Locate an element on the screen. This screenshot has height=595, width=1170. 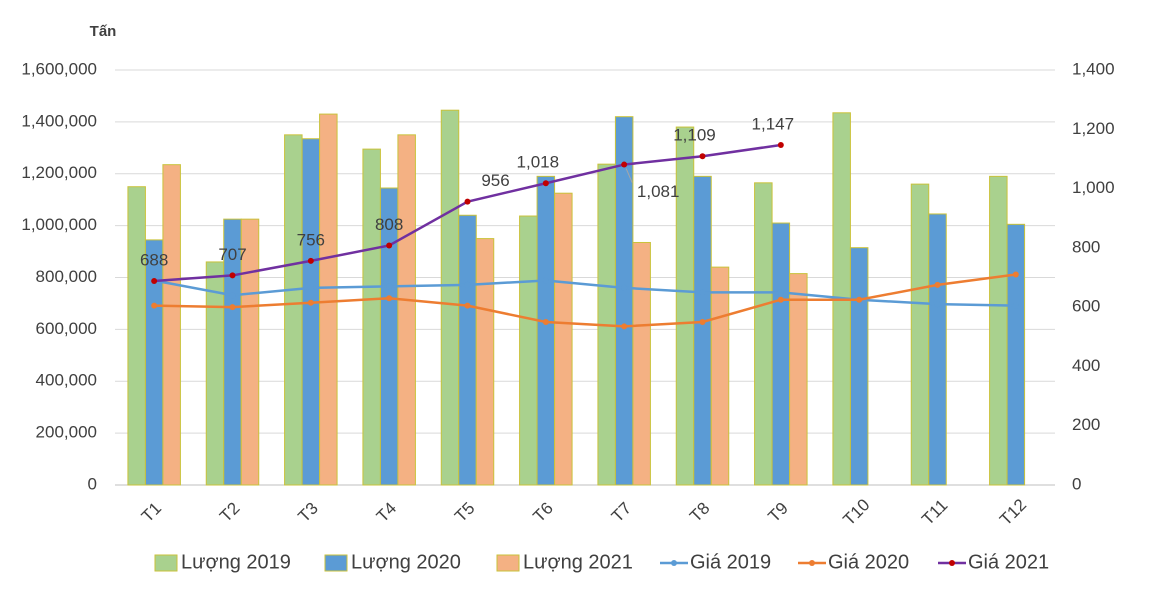
legend-label: Giá 2020 is located at coordinates (868, 562).